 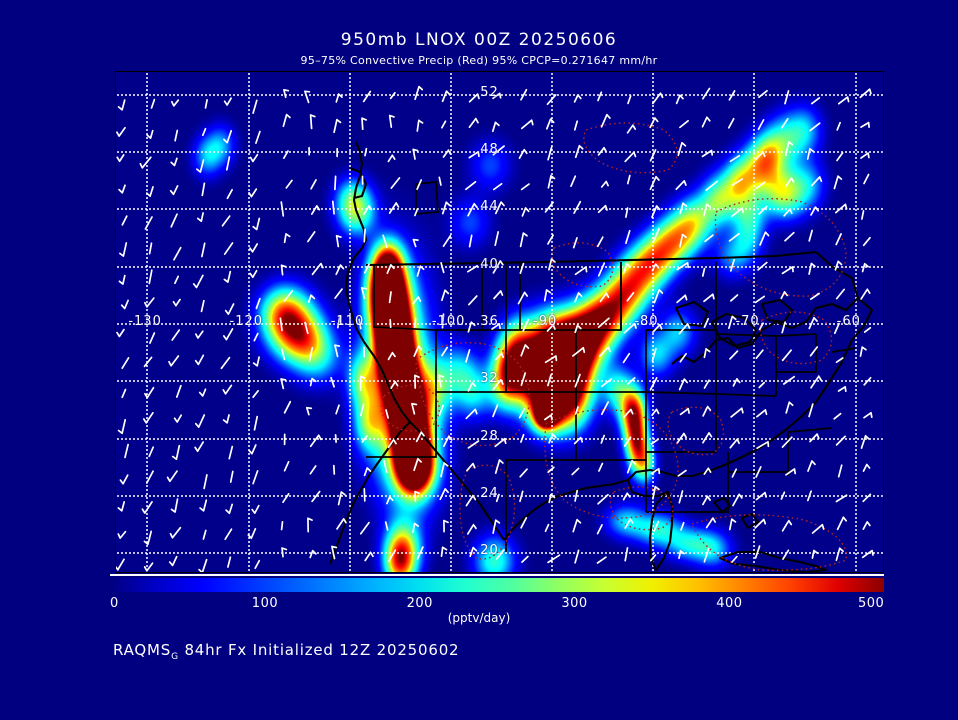 I want to click on lat-label-24: 24, so click(x=489, y=494).